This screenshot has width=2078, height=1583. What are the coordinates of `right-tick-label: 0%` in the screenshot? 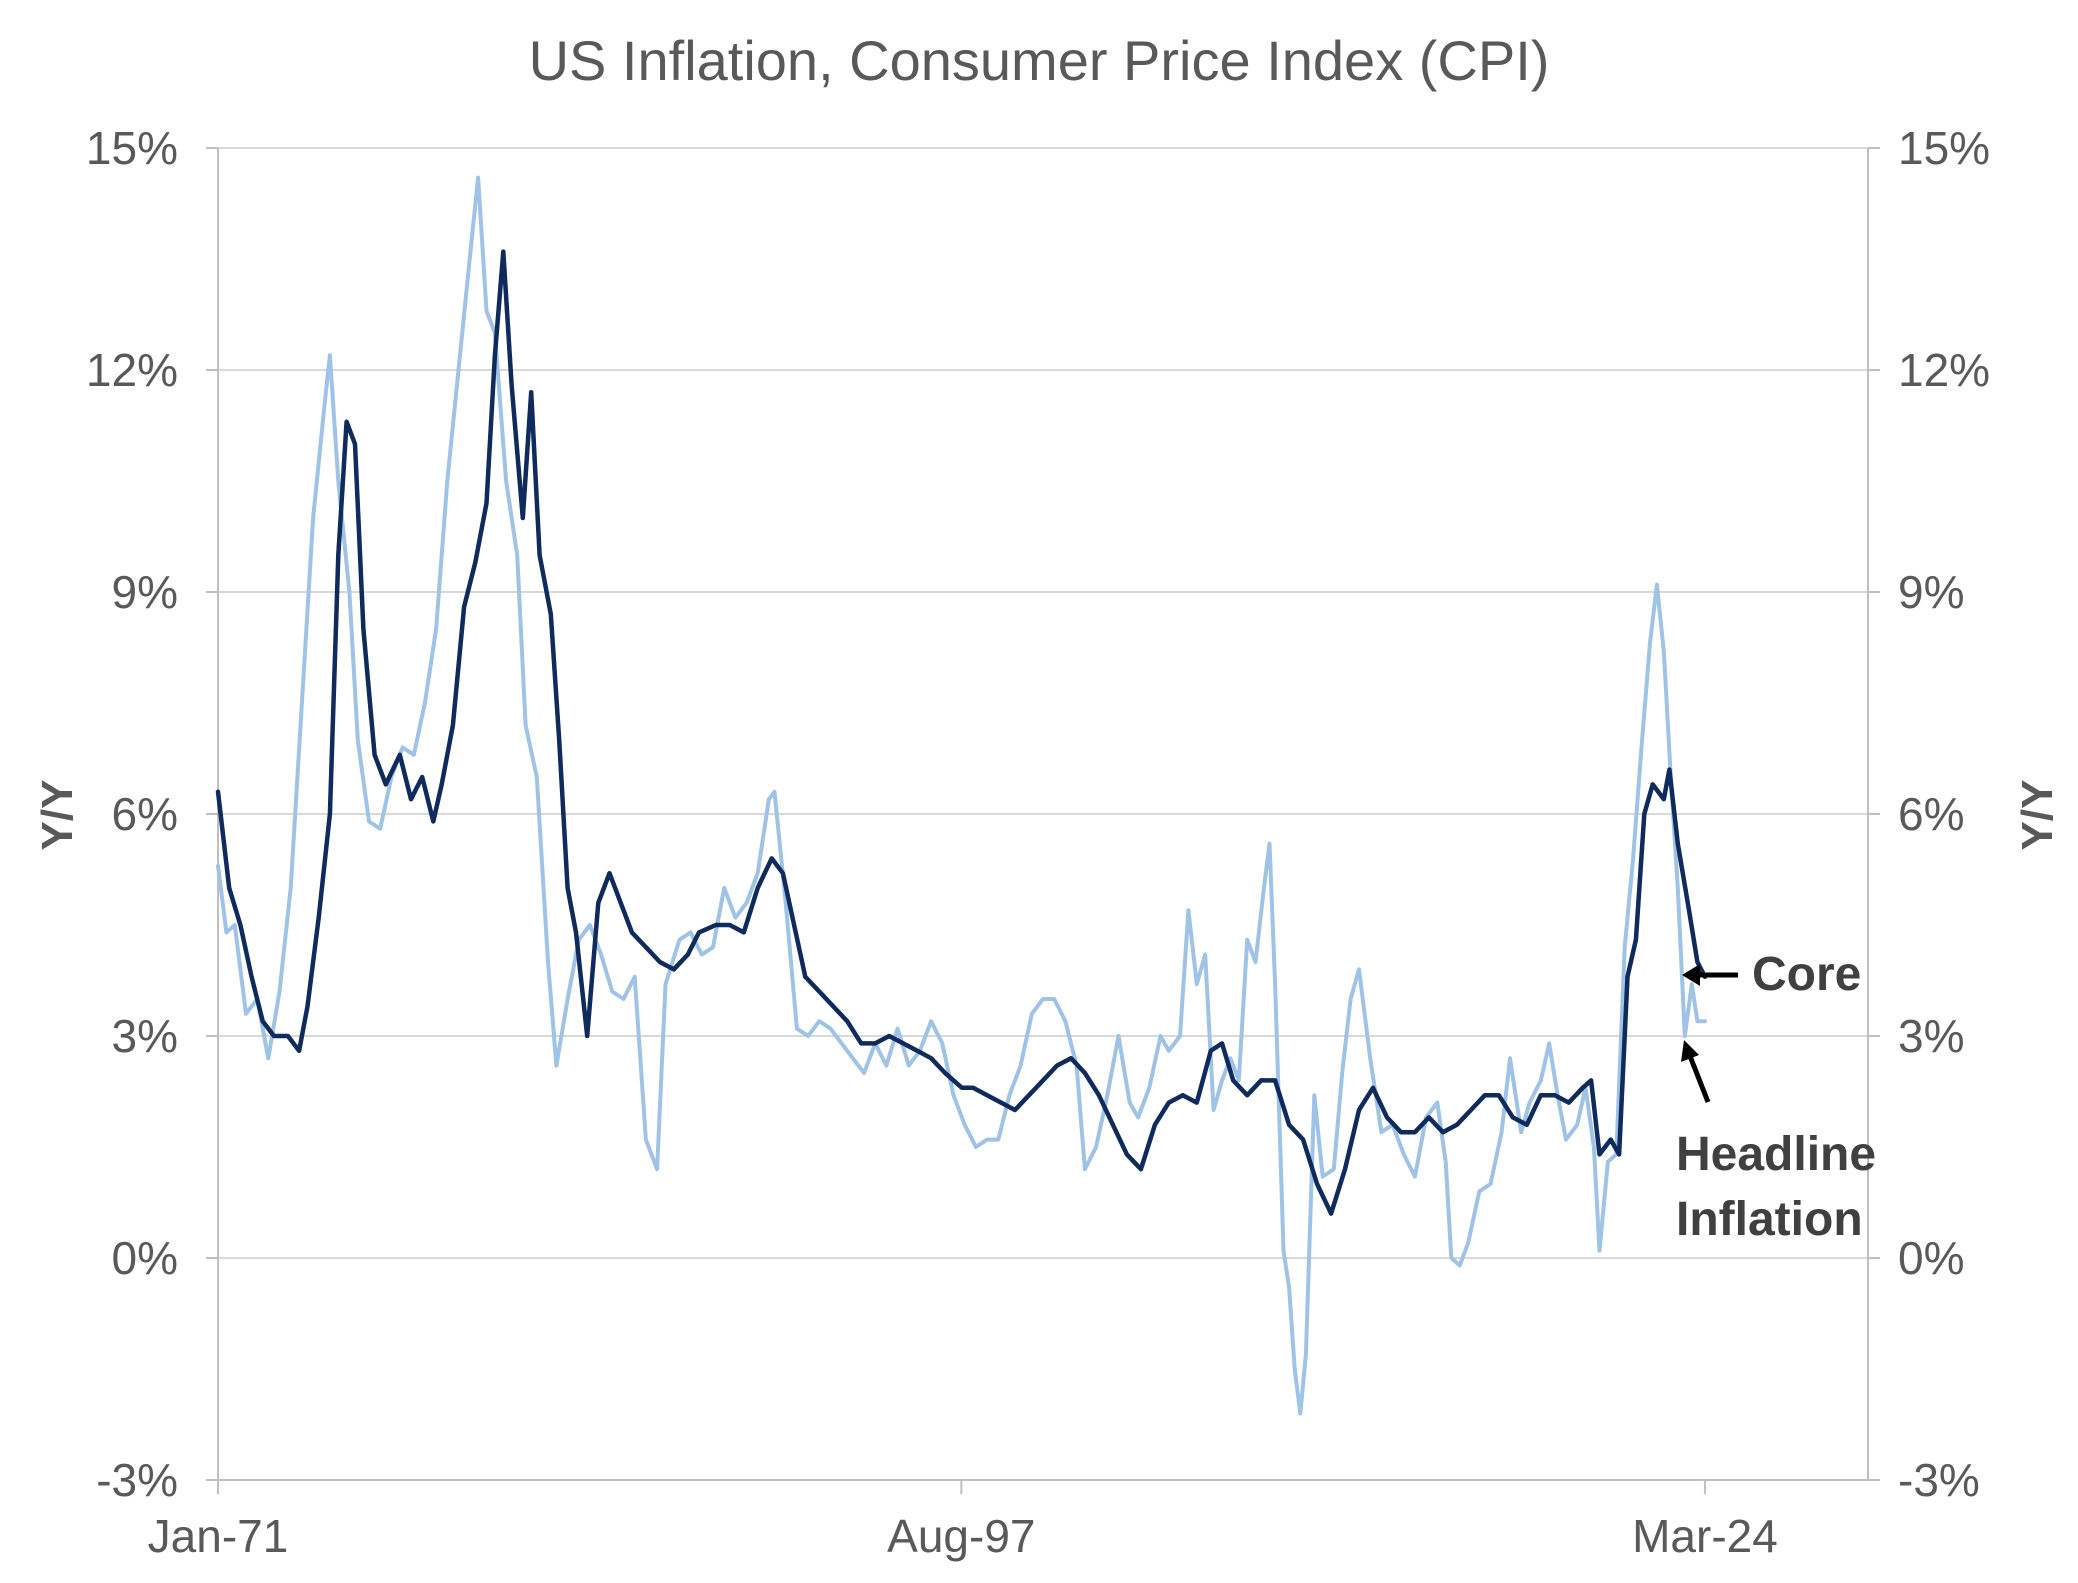 It's located at (1931, 1258).